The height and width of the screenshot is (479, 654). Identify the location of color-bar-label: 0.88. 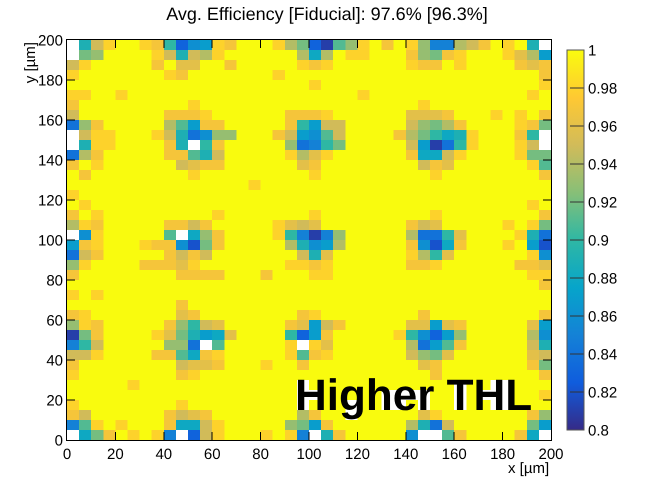
(603, 279).